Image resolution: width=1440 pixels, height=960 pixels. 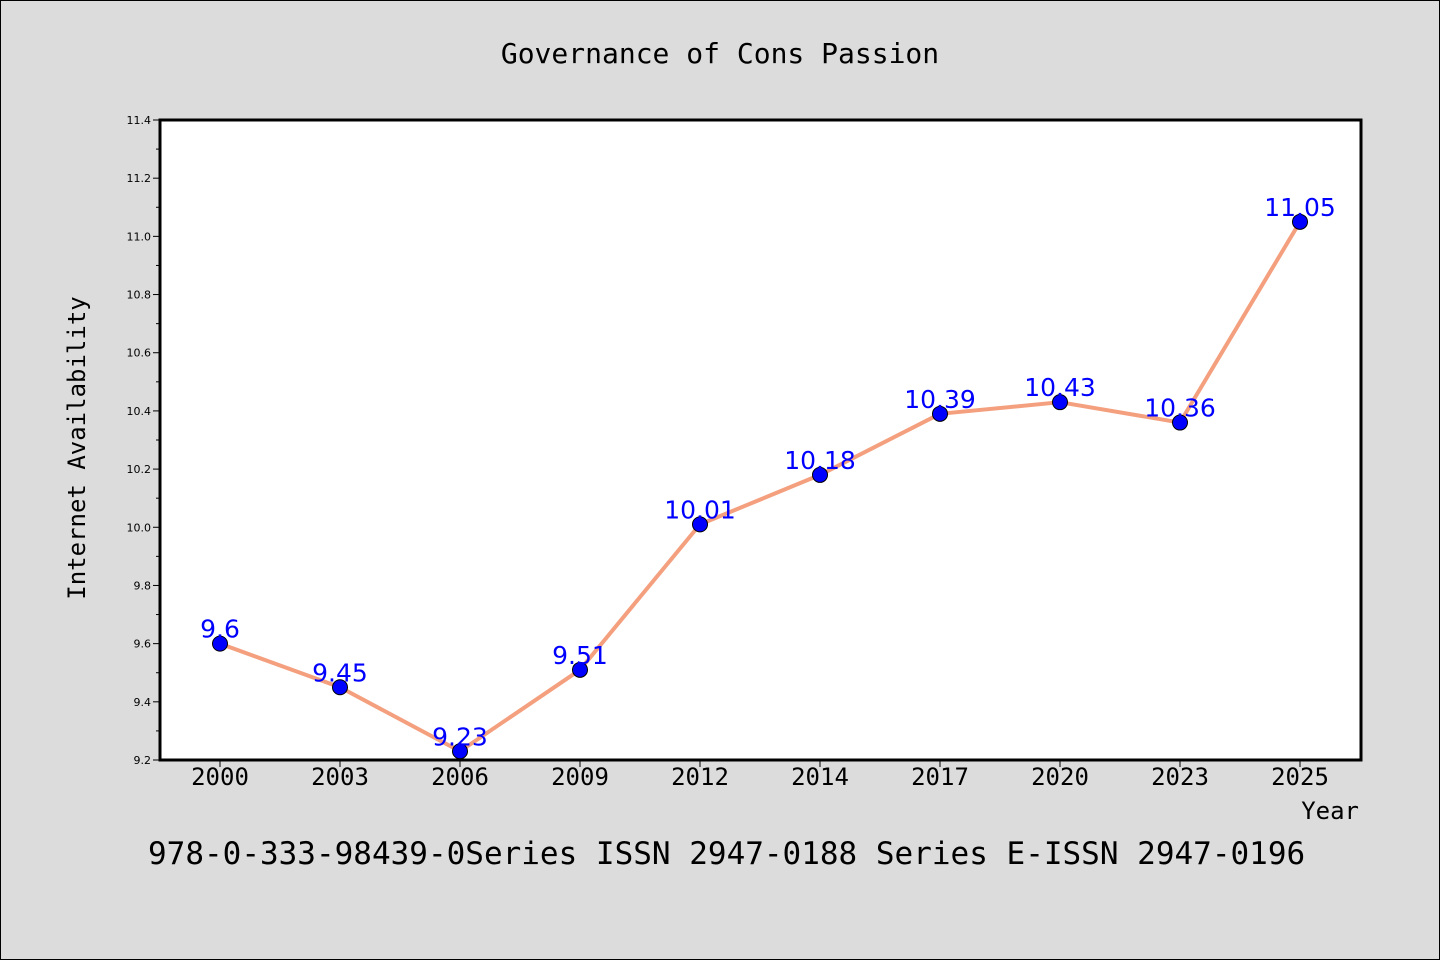 What do you see at coordinates (340, 777) in the screenshot?
I see `x-tick-label: 2003` at bounding box center [340, 777].